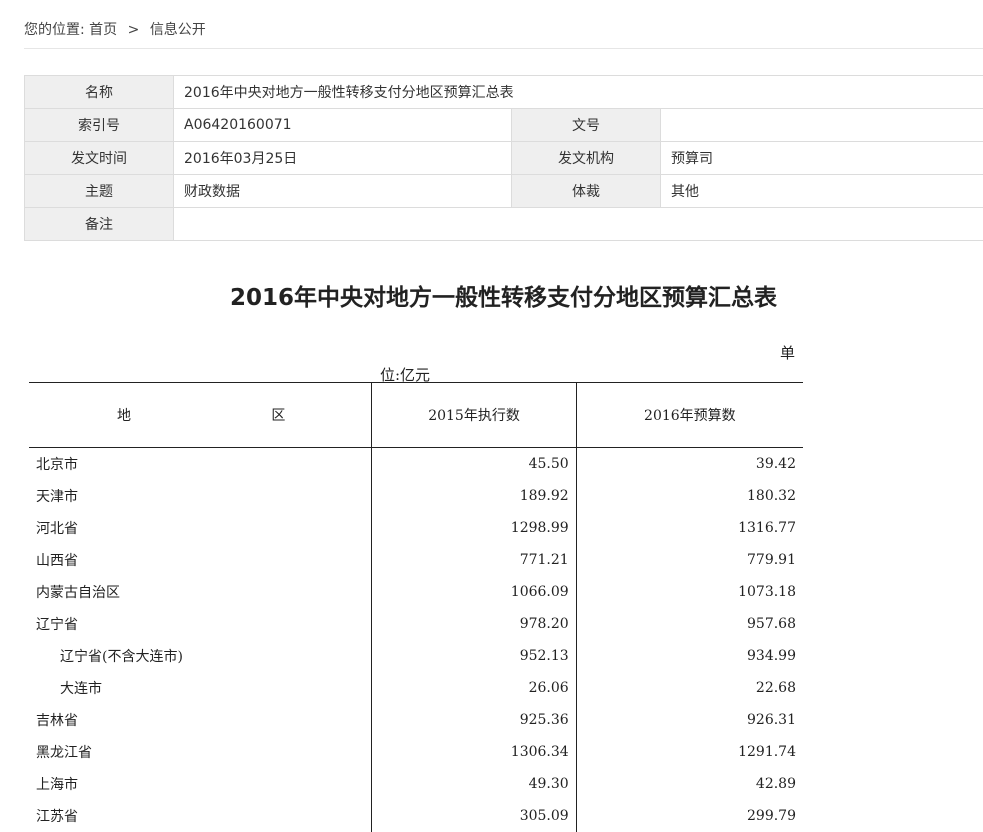  I want to click on value-2016-cell: 934.99, so click(689, 656).